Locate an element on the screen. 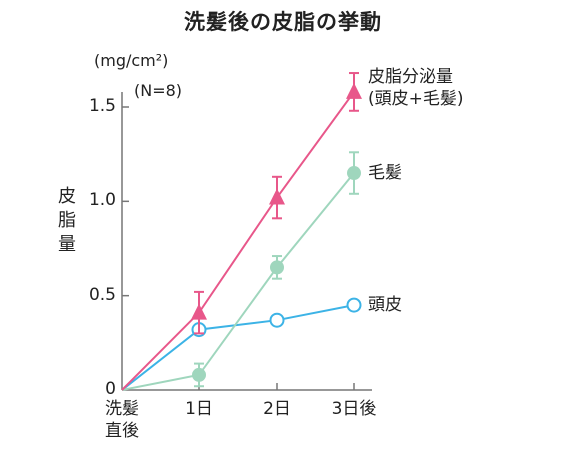  y-tick-label: 0 is located at coordinates (110, 389).